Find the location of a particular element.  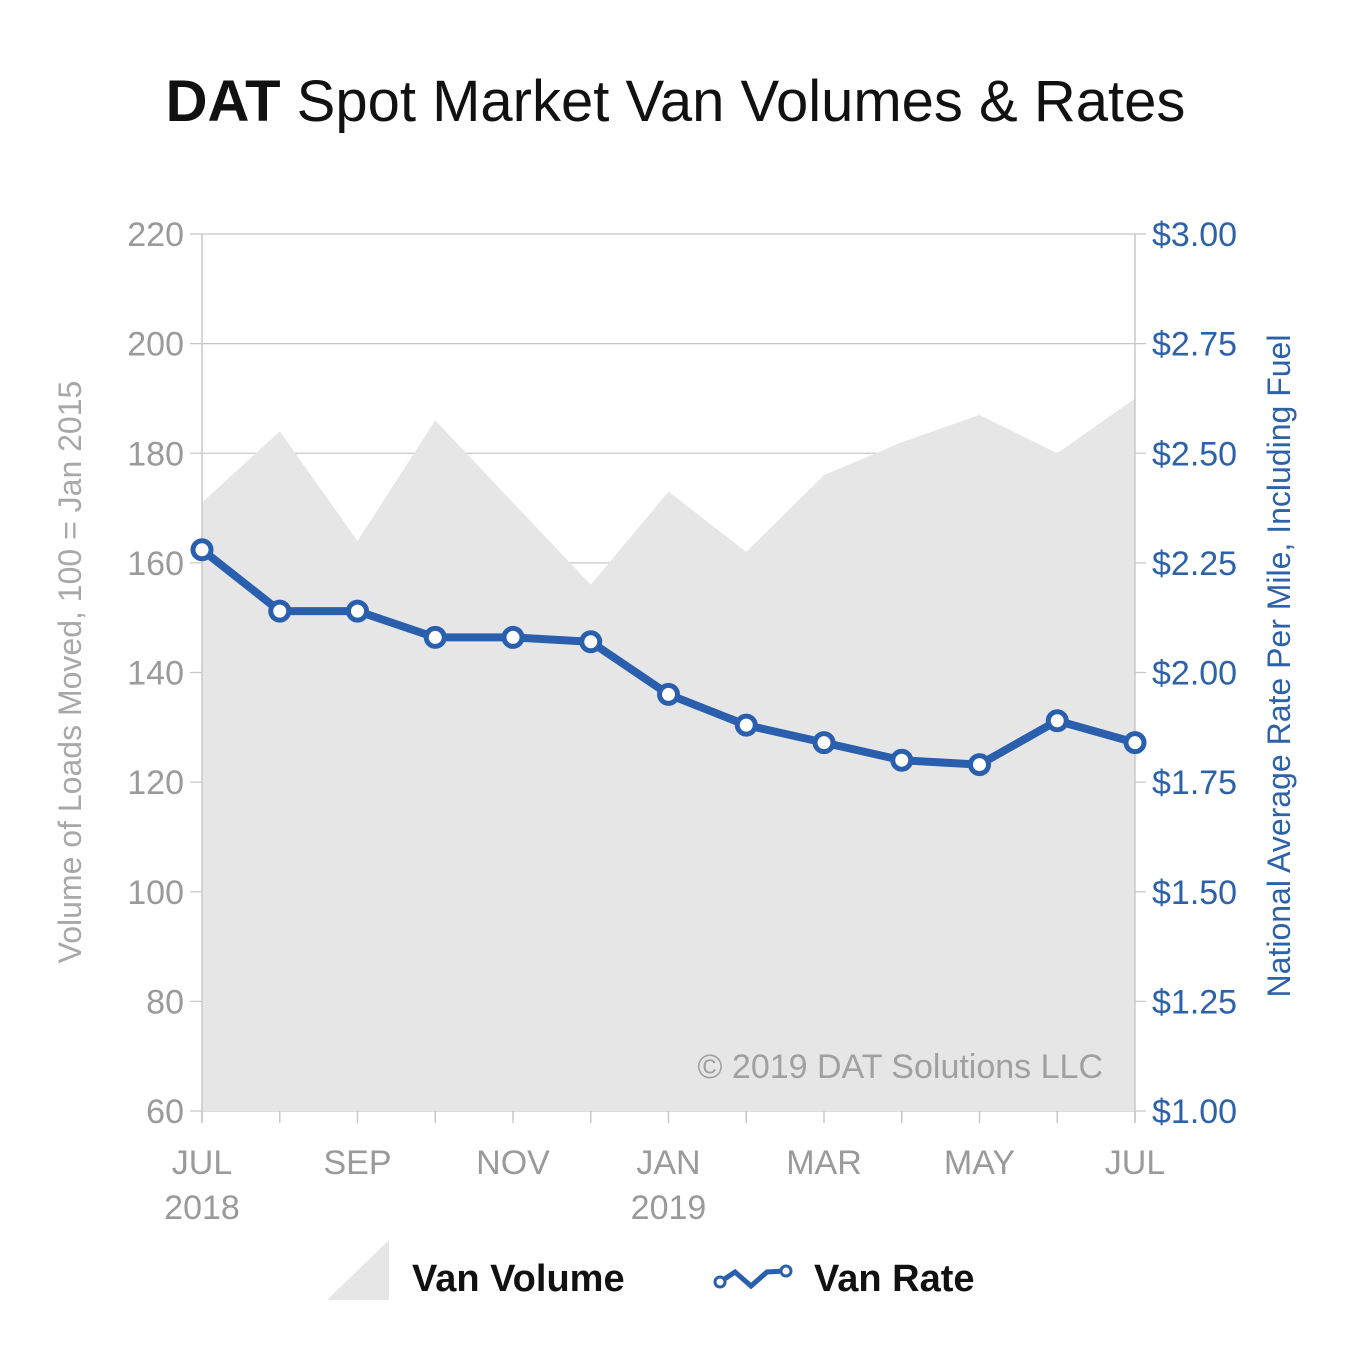

legend-volume-swatch is located at coordinates (358, 1270).